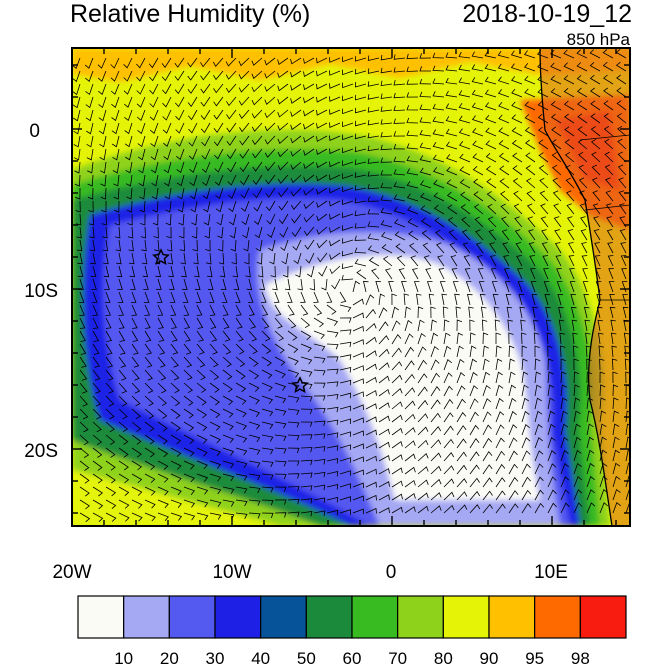  What do you see at coordinates (489, 658) in the screenshot?
I see `colorbar-label: 90` at bounding box center [489, 658].